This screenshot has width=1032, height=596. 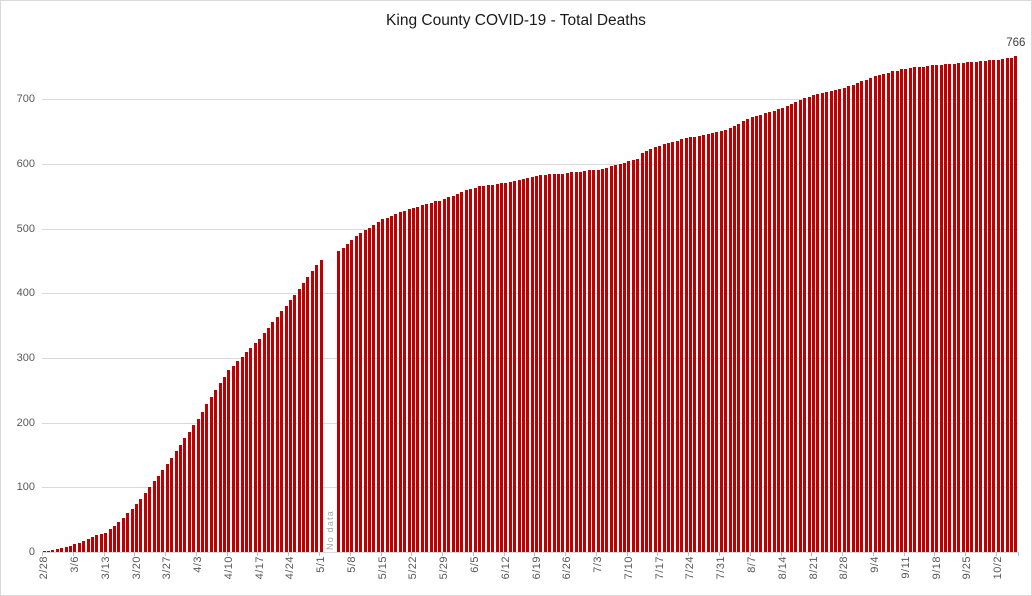 I want to click on x-axis-label-box: 5/1, so click(x=321, y=575).